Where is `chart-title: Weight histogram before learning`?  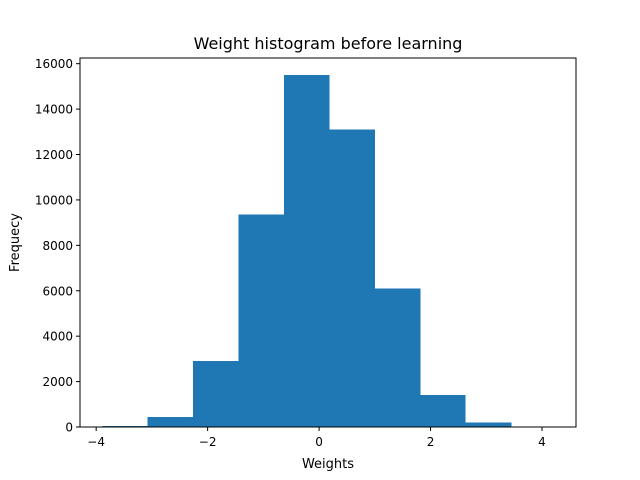
chart-title: Weight histogram before learning is located at coordinates (328, 43).